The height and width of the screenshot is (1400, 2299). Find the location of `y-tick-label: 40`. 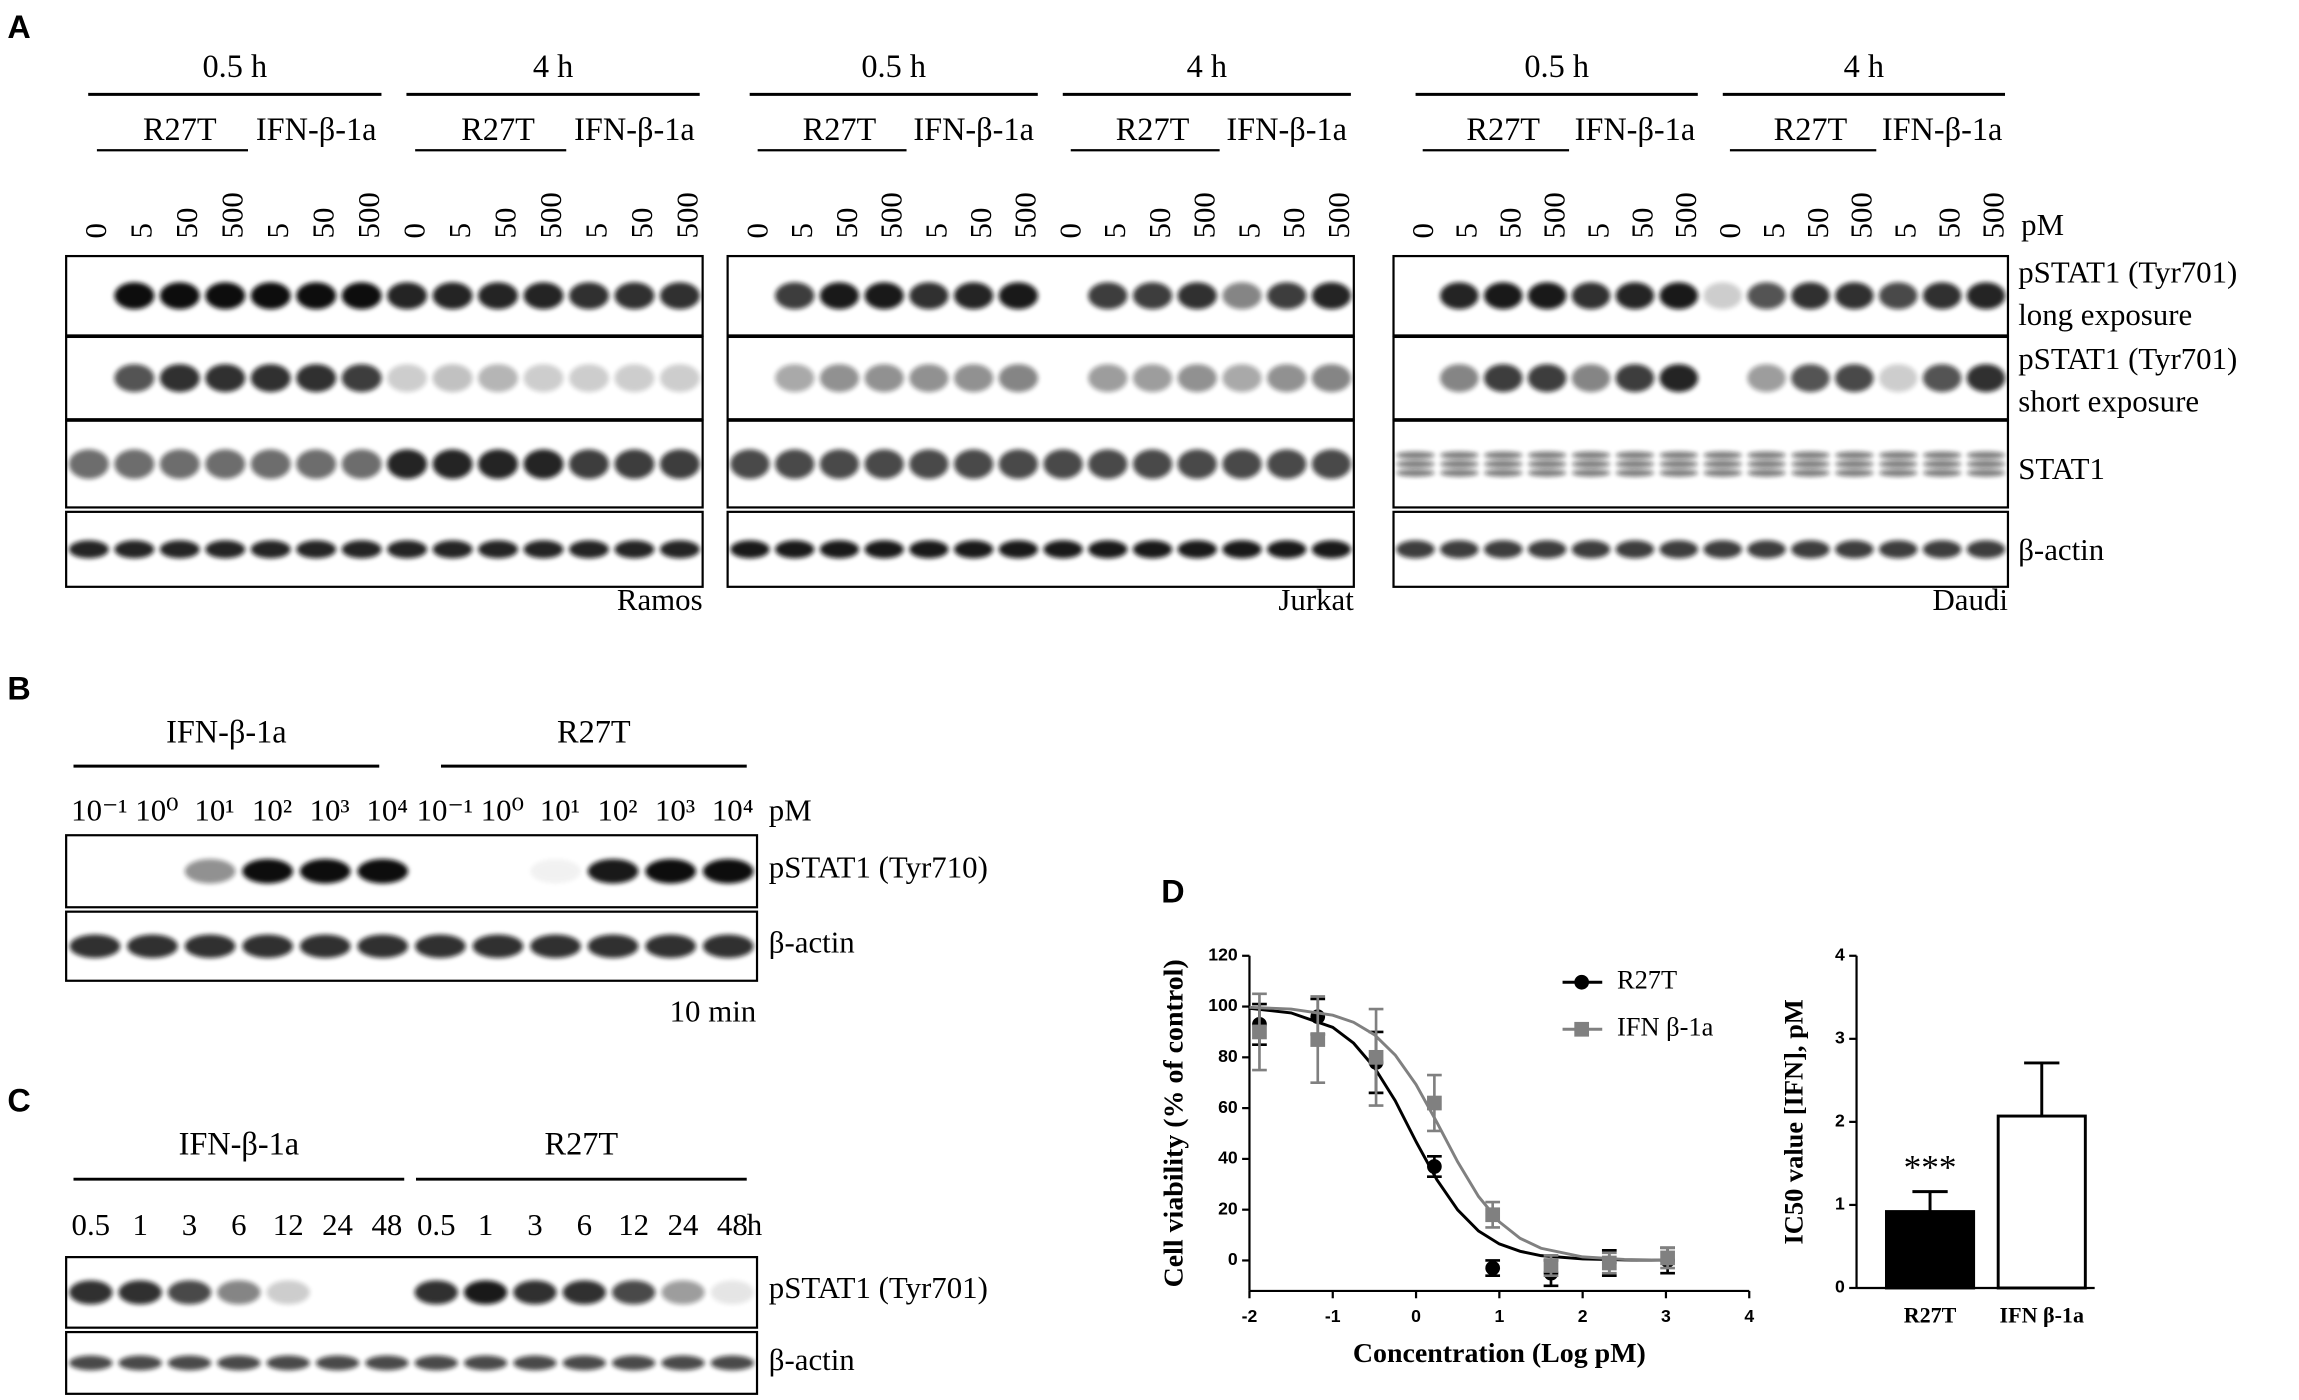

y-tick-label: 40 is located at coordinates (1228, 1158).